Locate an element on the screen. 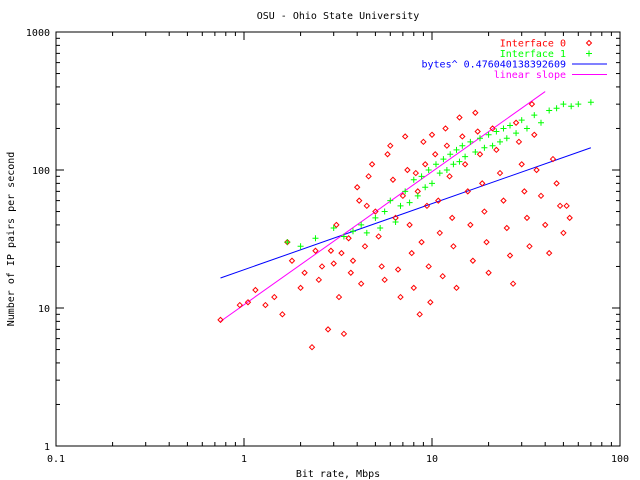 The image size is (640, 480). y-tick-label: 10 is located at coordinates (44, 309).